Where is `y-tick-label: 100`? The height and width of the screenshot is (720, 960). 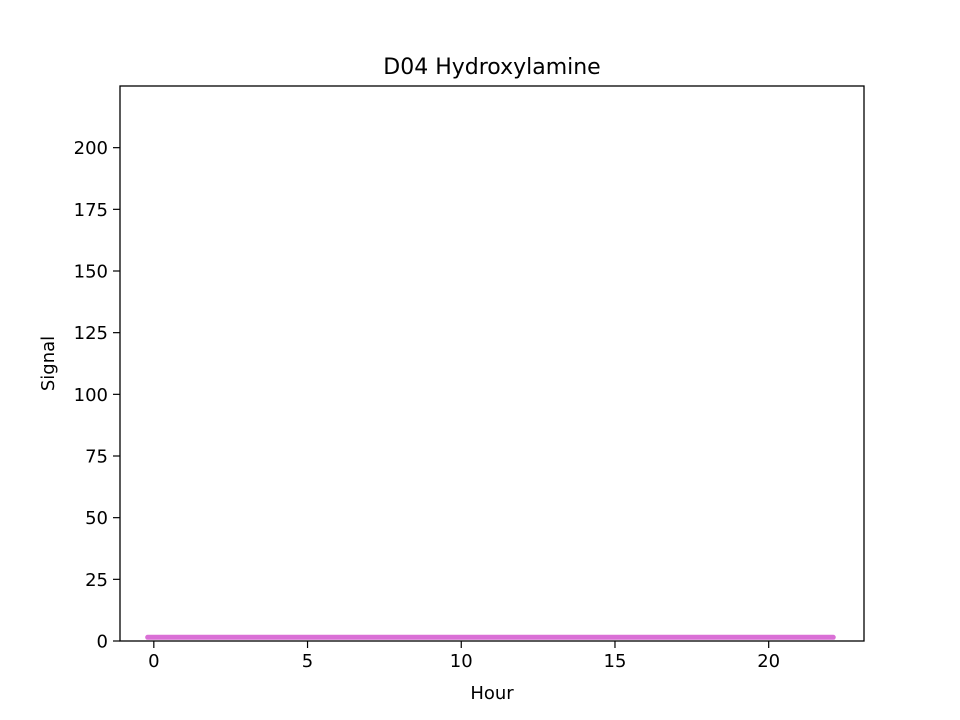 y-tick-label: 100 is located at coordinates (91, 395).